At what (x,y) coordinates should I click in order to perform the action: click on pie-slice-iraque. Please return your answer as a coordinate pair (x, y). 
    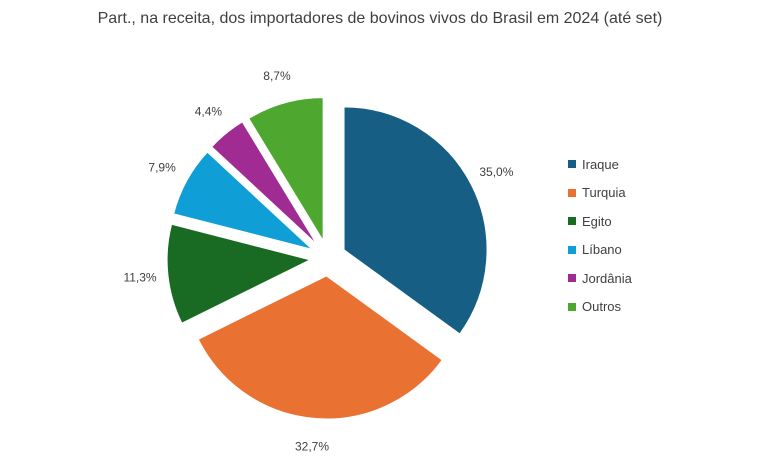
    Looking at the image, I should click on (415, 220).